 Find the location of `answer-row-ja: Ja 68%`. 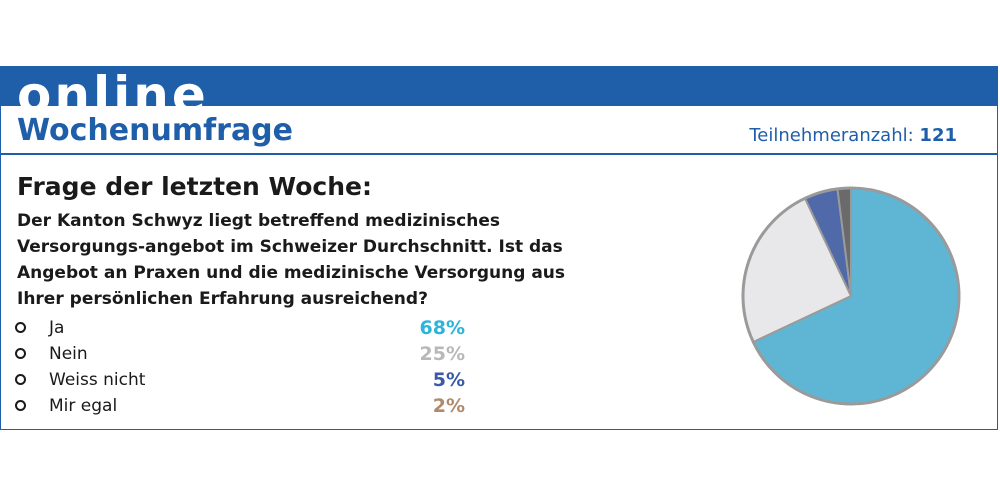

answer-row-ja: Ja 68% is located at coordinates (240, 329).